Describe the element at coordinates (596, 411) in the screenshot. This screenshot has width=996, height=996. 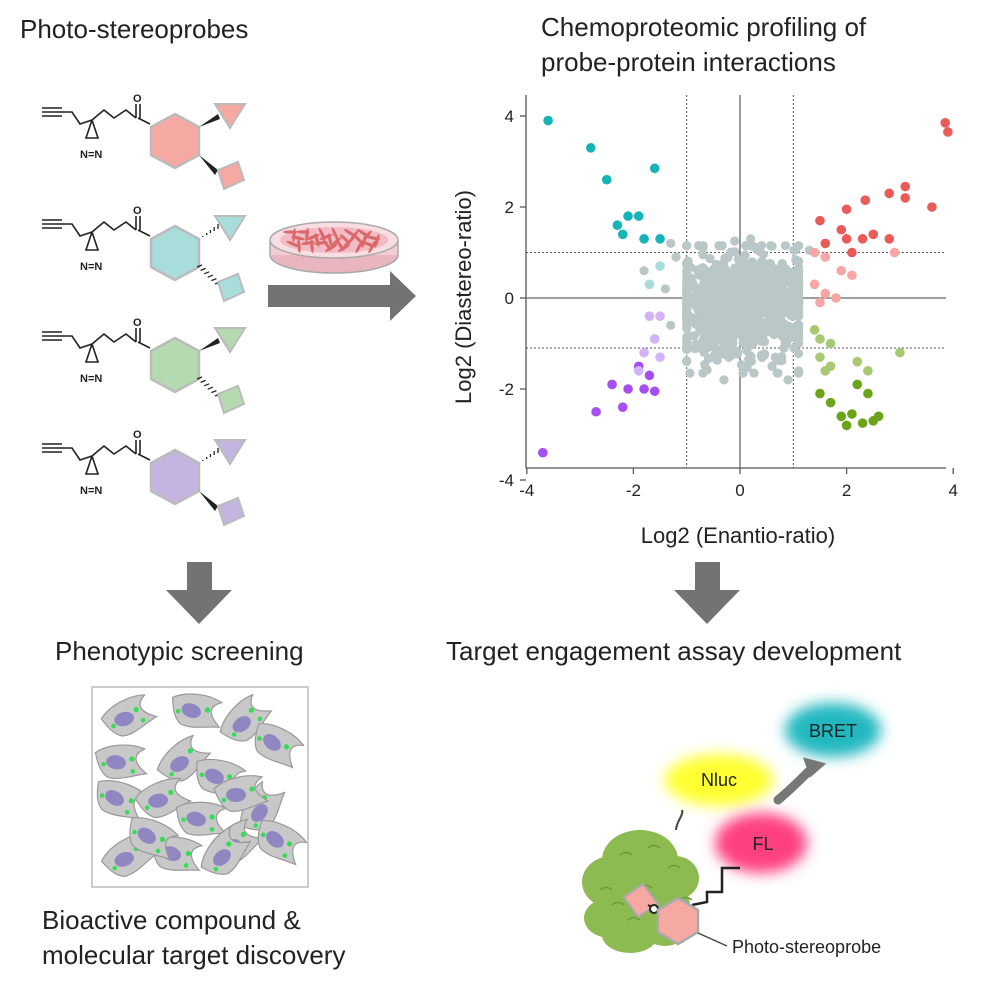
I see `point-purple` at that location.